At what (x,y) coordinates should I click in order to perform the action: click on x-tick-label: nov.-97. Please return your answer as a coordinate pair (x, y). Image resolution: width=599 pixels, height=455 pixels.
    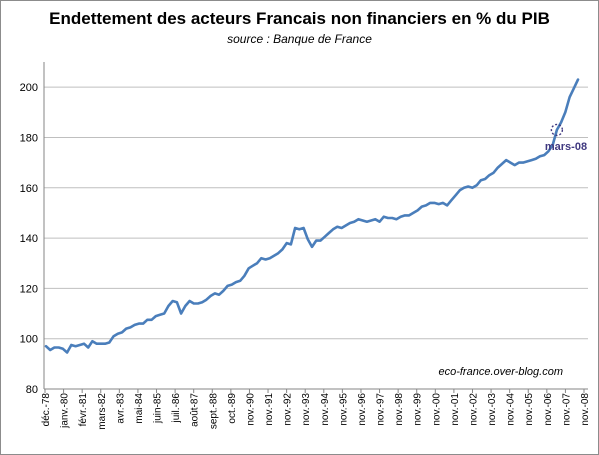
    Looking at the image, I should click on (381, 409).